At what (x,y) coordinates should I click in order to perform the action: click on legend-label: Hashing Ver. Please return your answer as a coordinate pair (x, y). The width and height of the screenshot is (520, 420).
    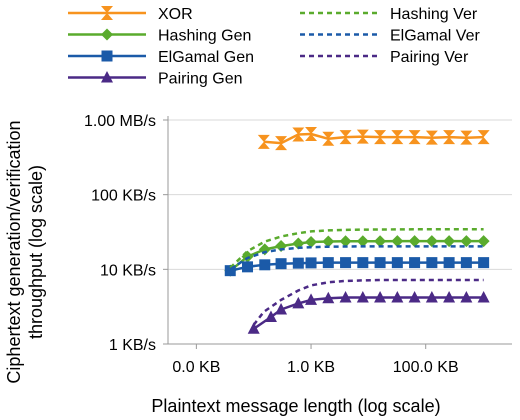
    Looking at the image, I should click on (434, 14).